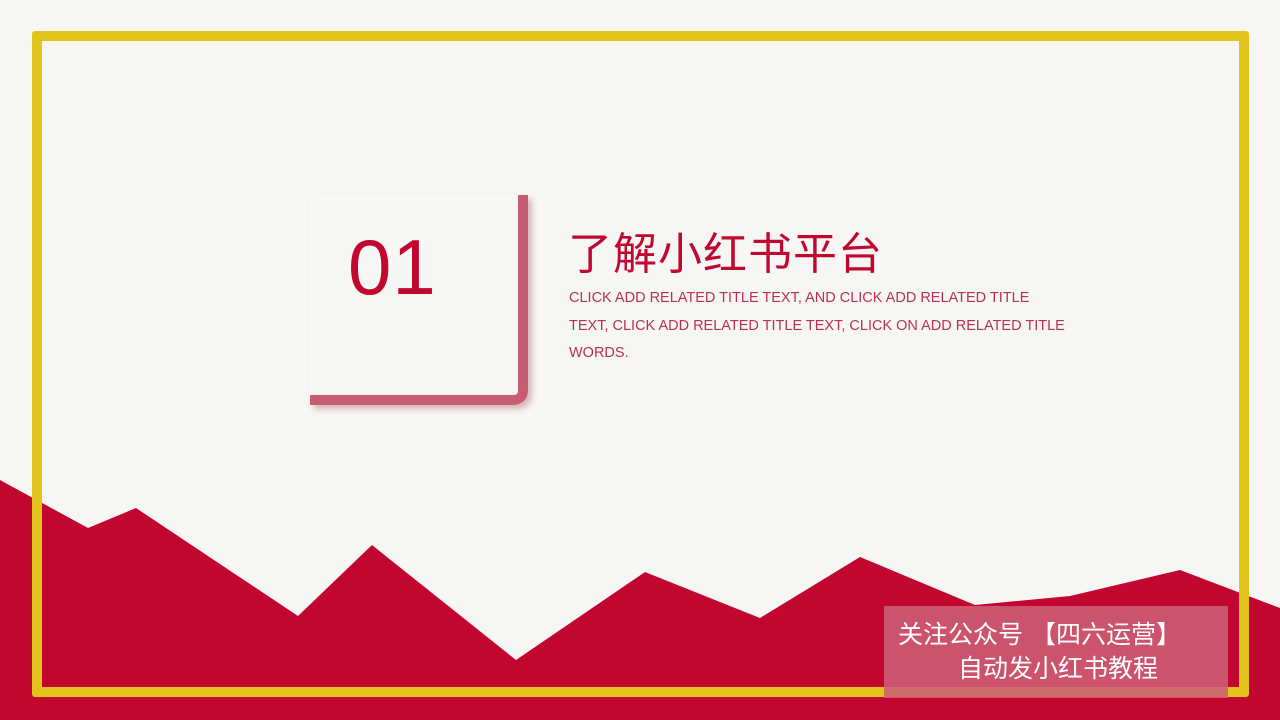 The width and height of the screenshot is (1280, 720). I want to click on watermark-line-2: 自动发小红书教程, so click(1058, 668).